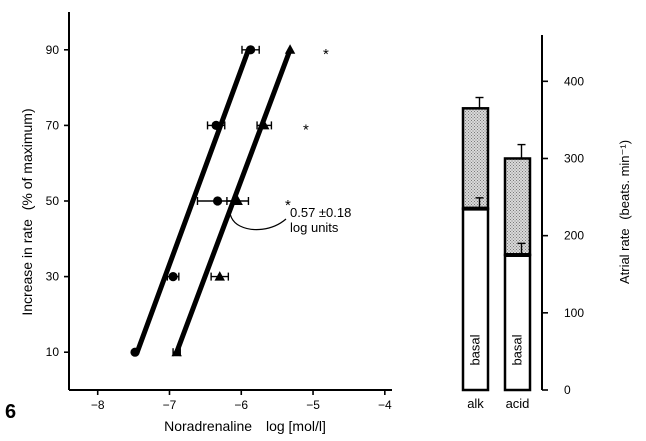  I want to click on left-y-ticks: 10 30 50 70 90, so click(57, 201).